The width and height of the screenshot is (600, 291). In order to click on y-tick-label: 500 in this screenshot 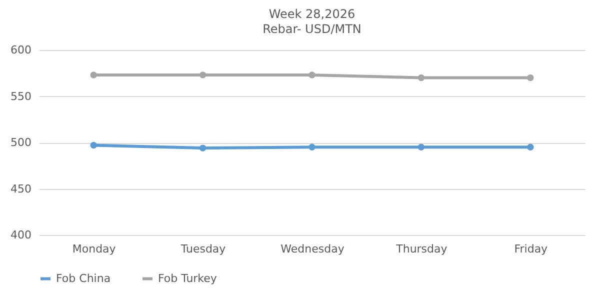, I will do `click(21, 142)`.